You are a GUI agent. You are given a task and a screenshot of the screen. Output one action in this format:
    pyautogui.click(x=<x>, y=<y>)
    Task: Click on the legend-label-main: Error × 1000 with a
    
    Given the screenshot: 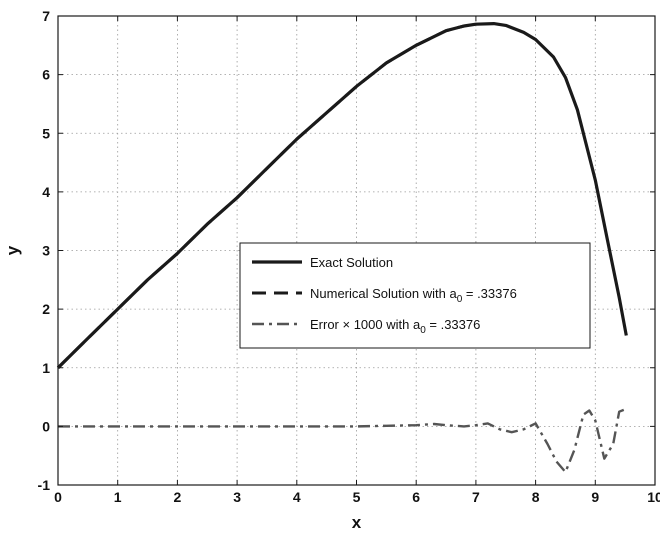 What is the action you would take?
    pyautogui.click(x=365, y=324)
    